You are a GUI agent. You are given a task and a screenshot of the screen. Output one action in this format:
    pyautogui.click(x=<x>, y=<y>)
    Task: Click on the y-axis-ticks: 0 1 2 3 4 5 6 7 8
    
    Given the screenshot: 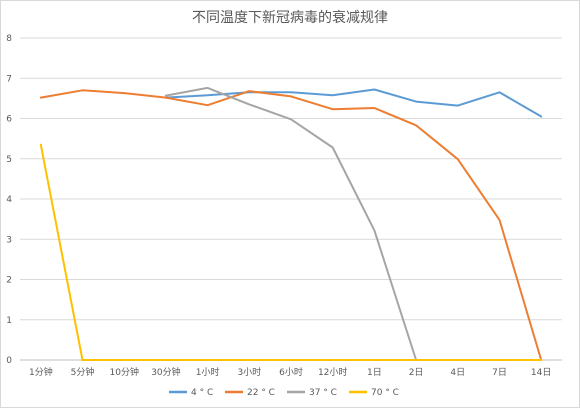 What is the action you would take?
    pyautogui.click(x=9, y=200)
    